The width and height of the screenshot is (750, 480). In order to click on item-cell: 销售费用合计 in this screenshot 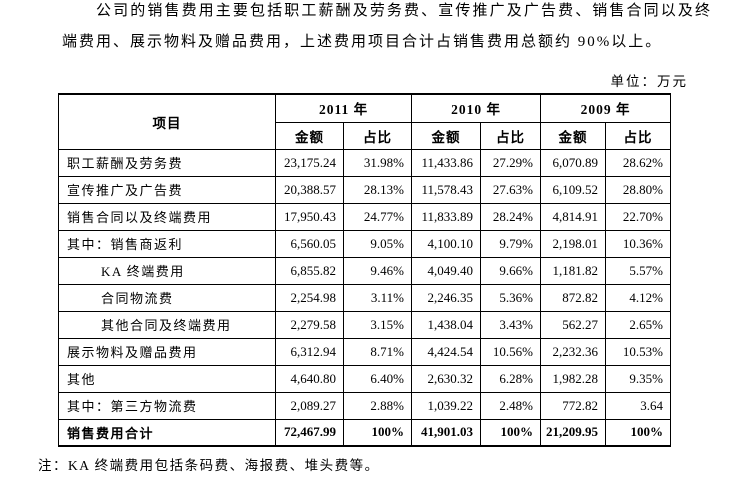, I will do `click(167, 432)`.